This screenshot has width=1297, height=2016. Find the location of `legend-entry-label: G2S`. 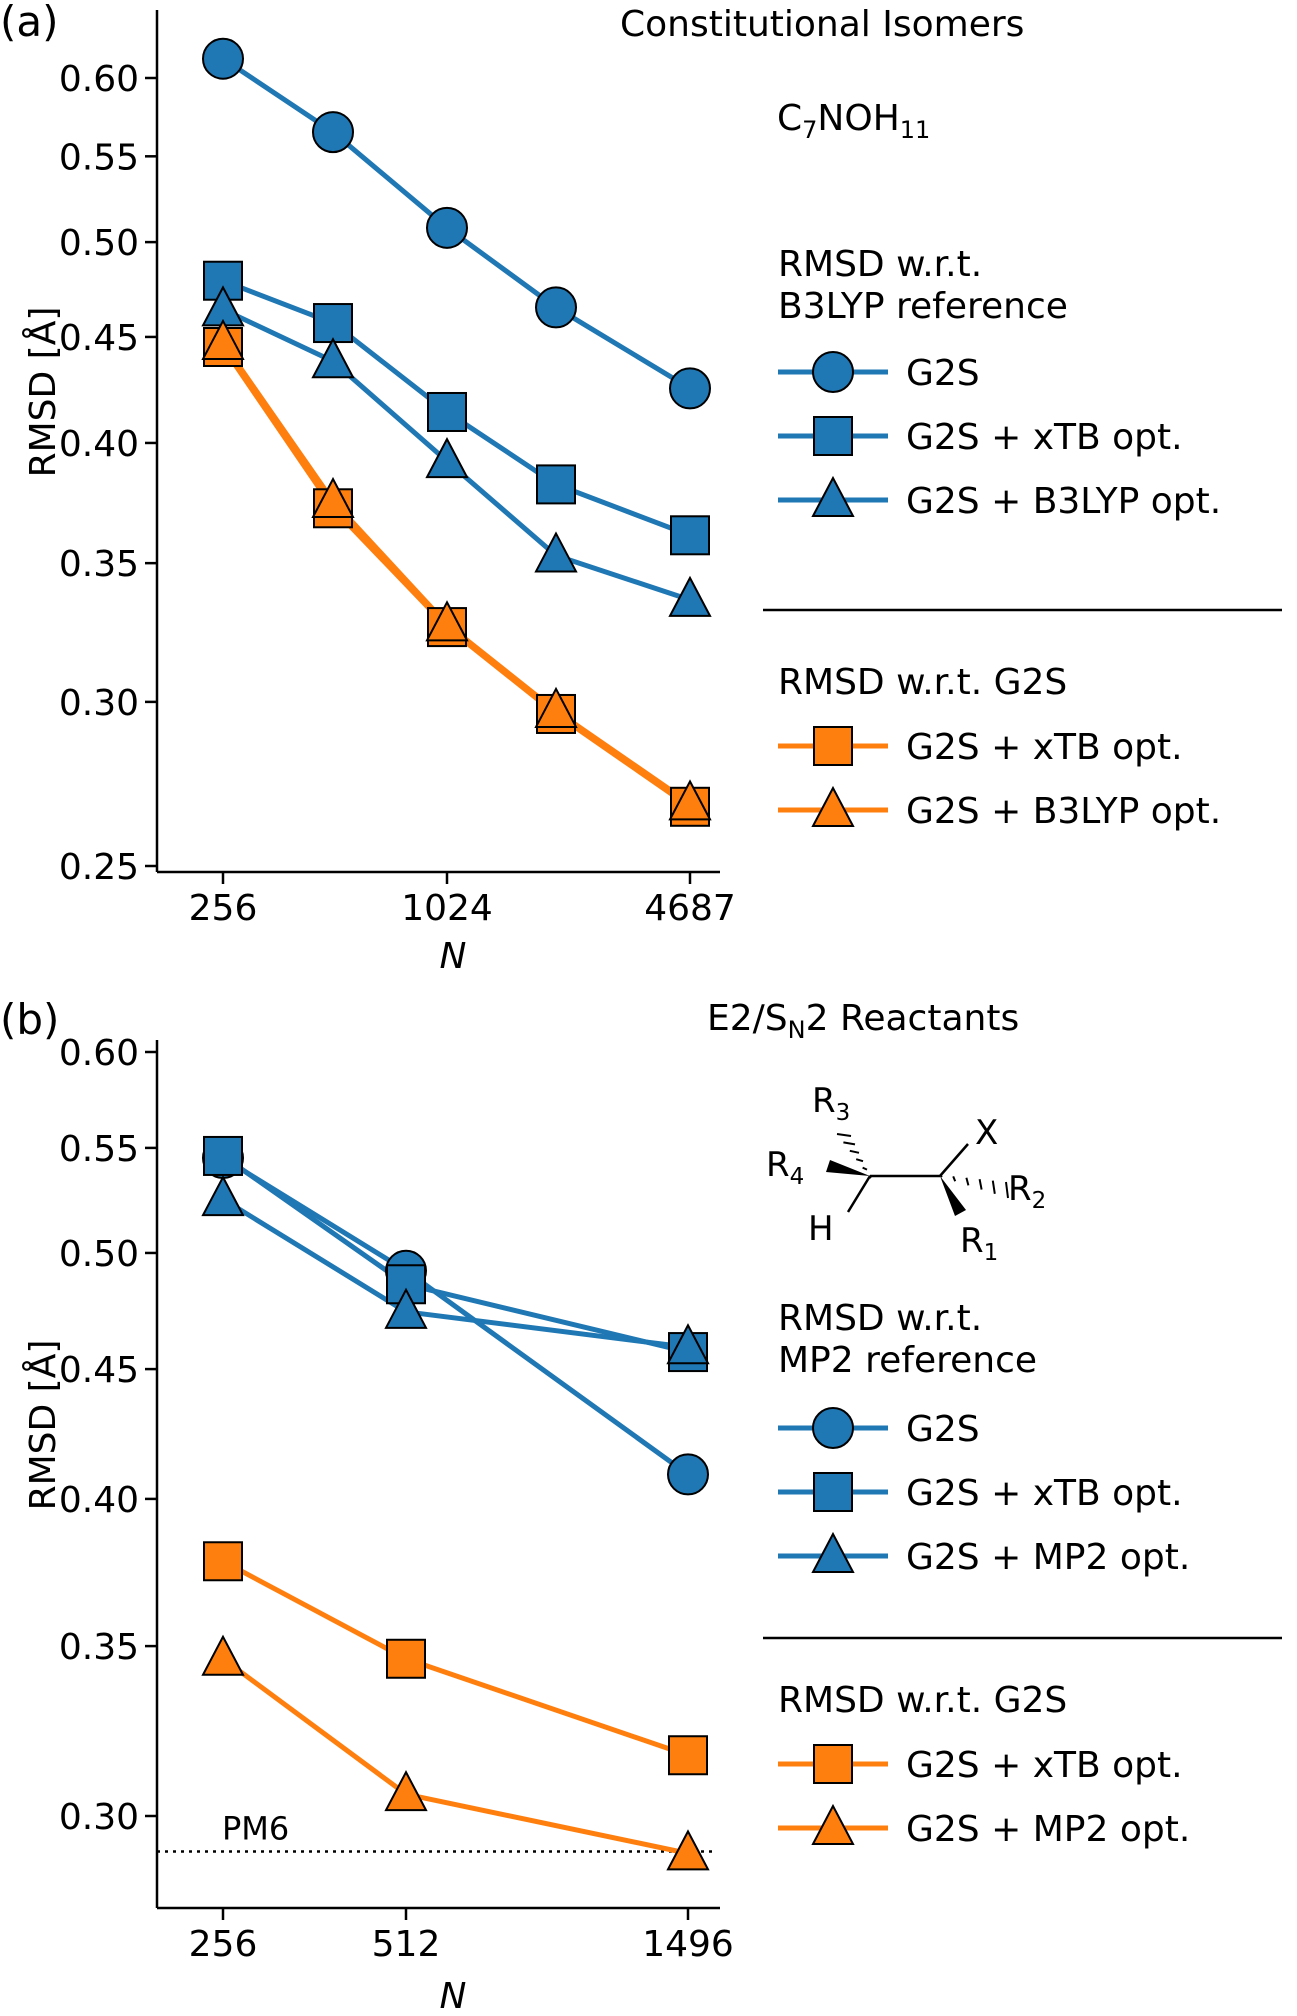

legend-entry-label: G2S is located at coordinates (943, 373).